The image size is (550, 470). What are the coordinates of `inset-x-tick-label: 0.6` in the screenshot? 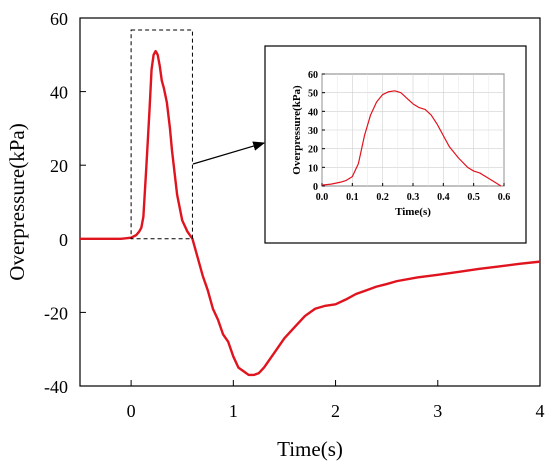 It's located at (504, 197).